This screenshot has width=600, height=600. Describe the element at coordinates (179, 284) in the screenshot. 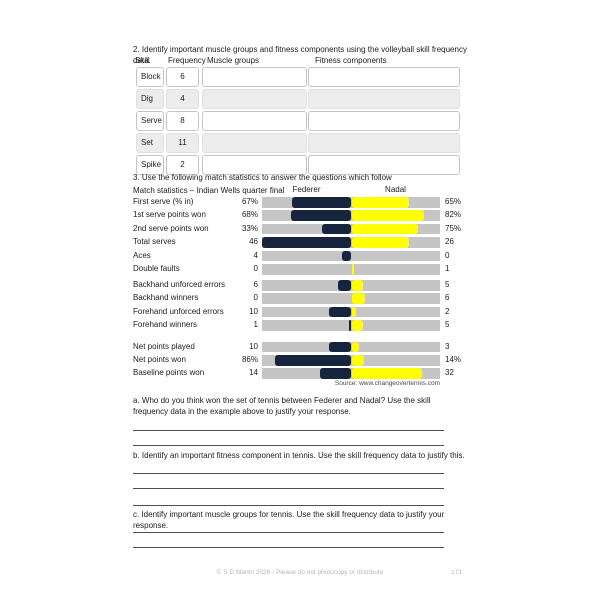

I see `stat-label: Backhand unforced errors` at that location.